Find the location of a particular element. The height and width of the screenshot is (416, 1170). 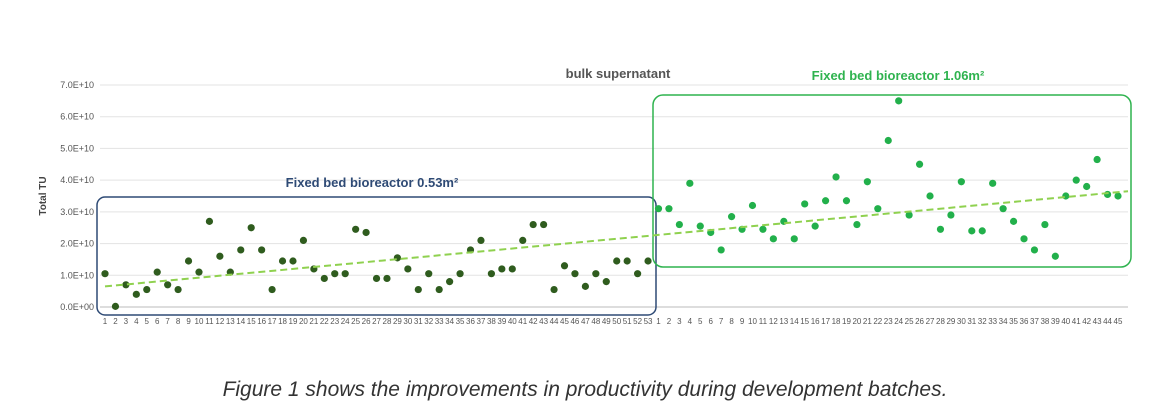

x-tick-label: 24 is located at coordinates (345, 321).